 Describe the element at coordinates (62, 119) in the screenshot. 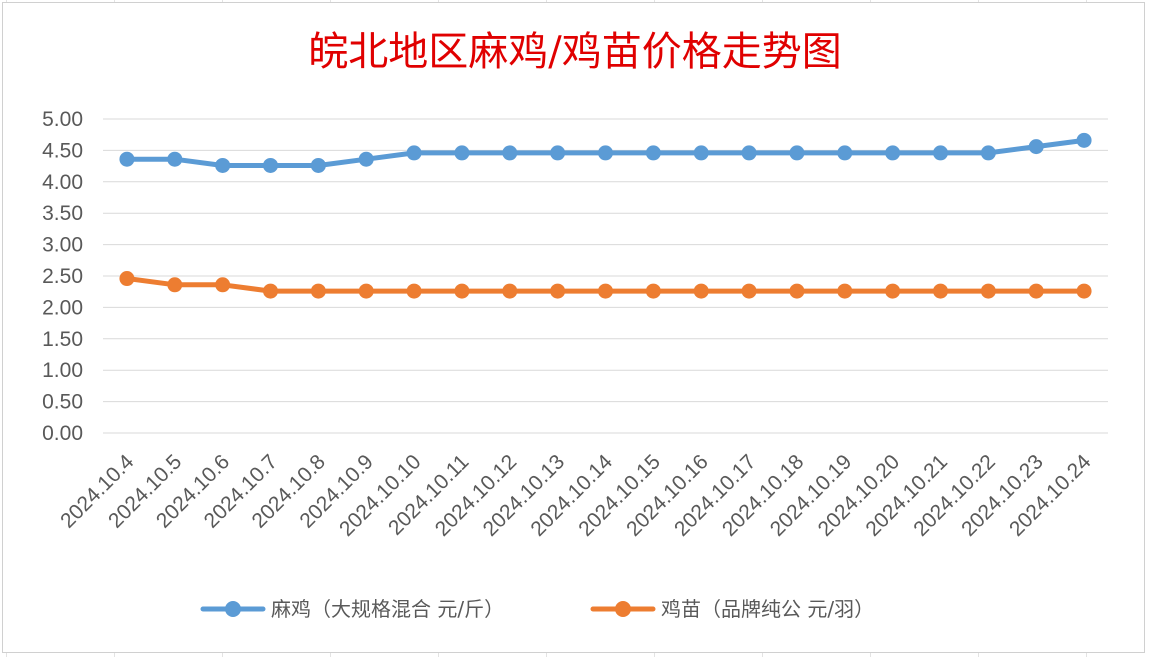

I see `y-tick-label: 5.00` at that location.